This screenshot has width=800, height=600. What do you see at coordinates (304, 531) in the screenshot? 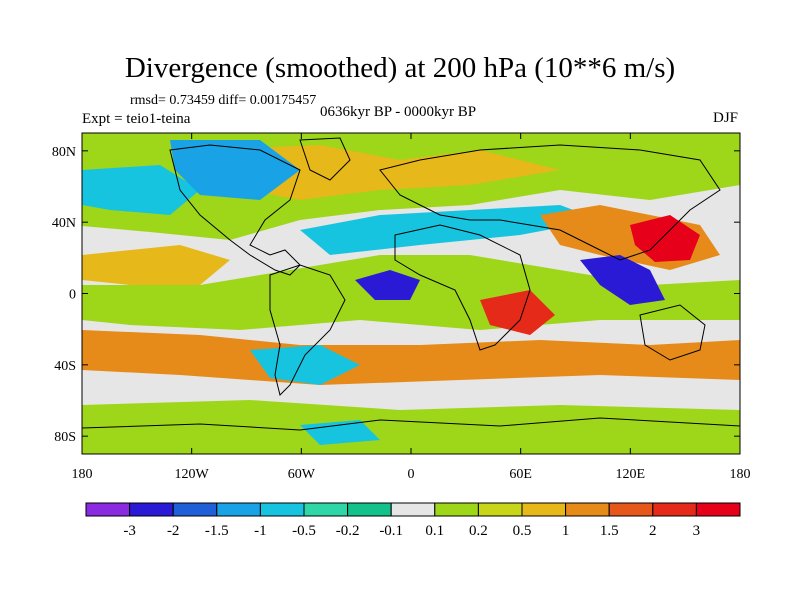
I see `colorbar-label: -0.5` at bounding box center [304, 531].